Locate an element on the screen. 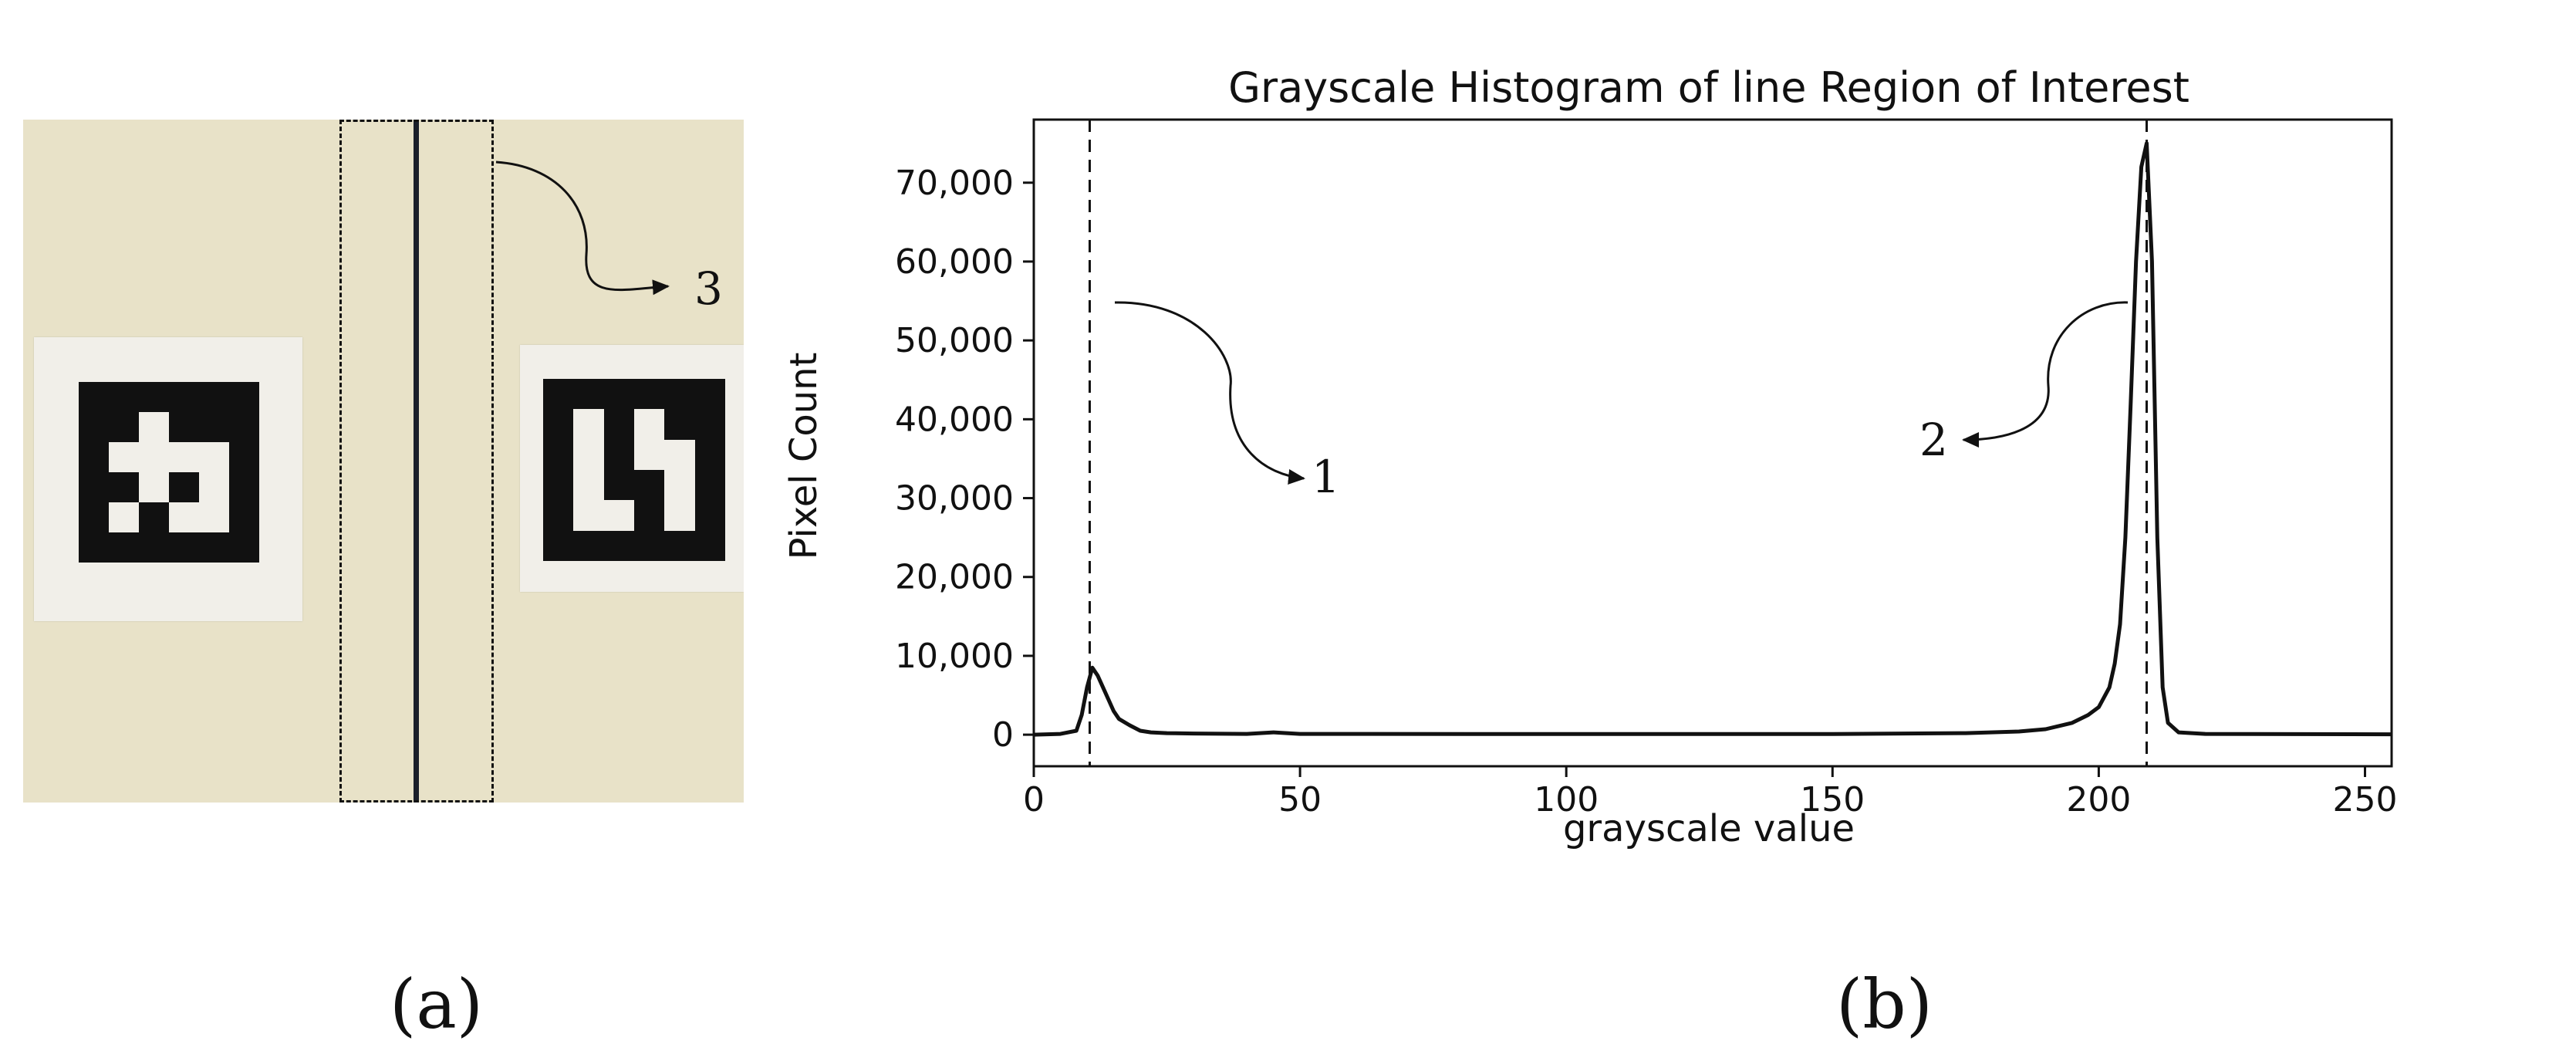 This screenshot has height=1061, width=2576. aruco-marker-left is located at coordinates (168, 479).